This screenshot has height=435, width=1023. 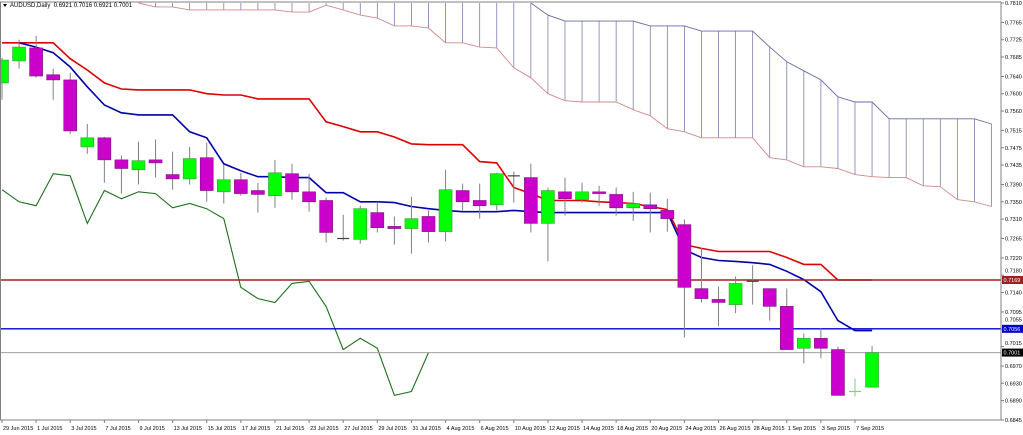 I want to click on y-tick-label: 0.7015, so click(x=1013, y=344).